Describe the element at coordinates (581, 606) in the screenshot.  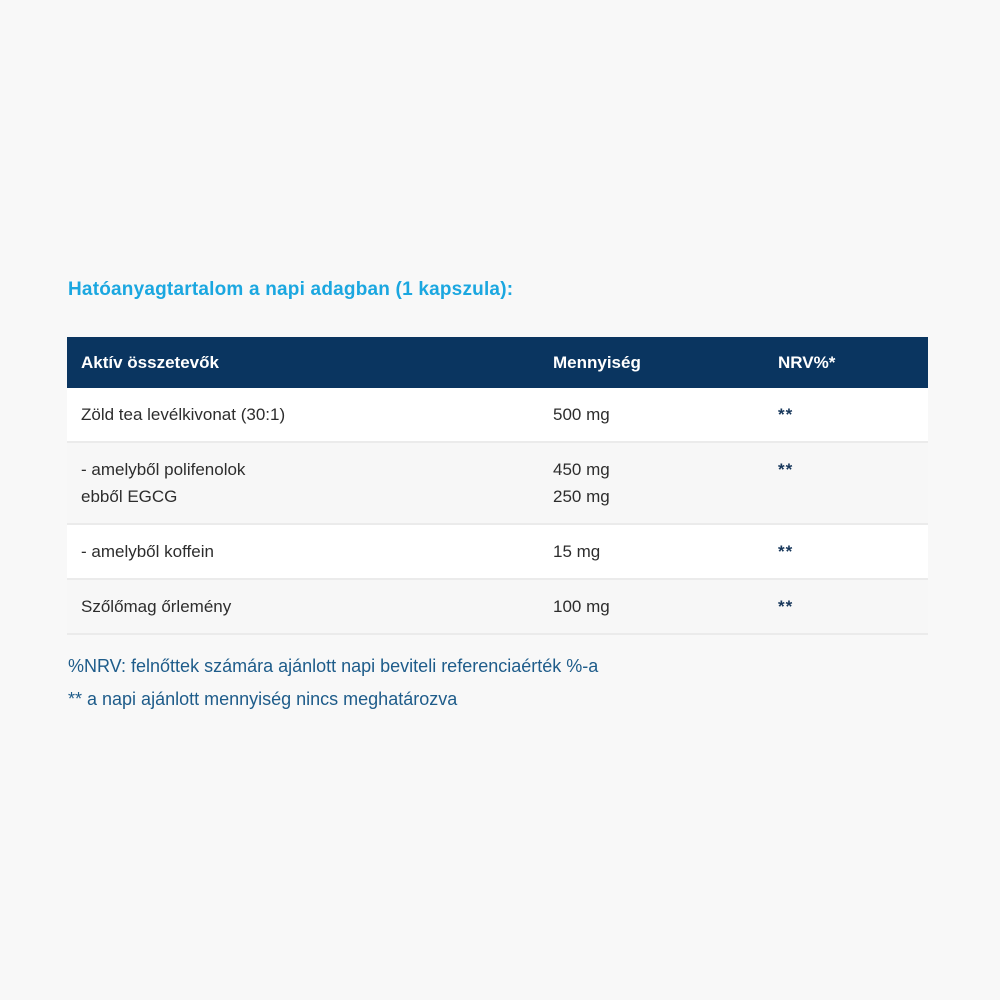
I see `ingredient-amount: 100 mg` at that location.